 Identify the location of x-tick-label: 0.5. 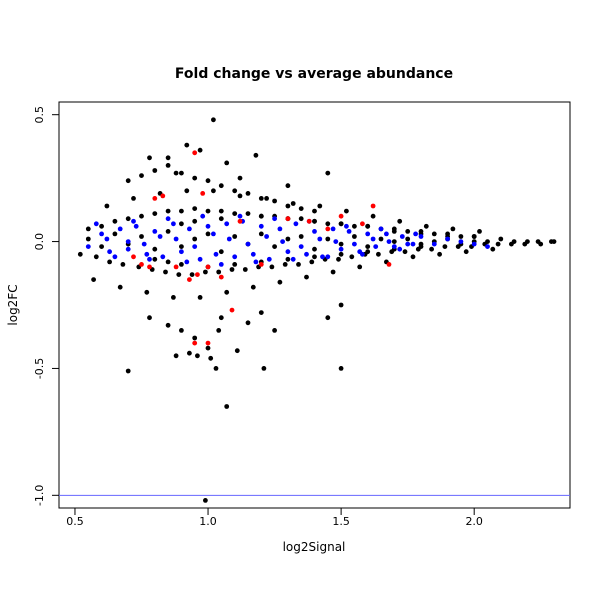
(75, 521).